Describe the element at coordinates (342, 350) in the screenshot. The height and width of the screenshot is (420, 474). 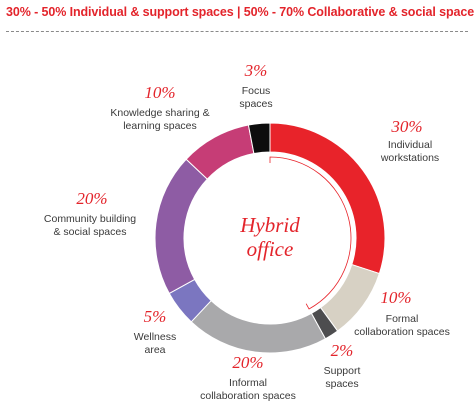
I see `percent-label-2: 2%` at that location.